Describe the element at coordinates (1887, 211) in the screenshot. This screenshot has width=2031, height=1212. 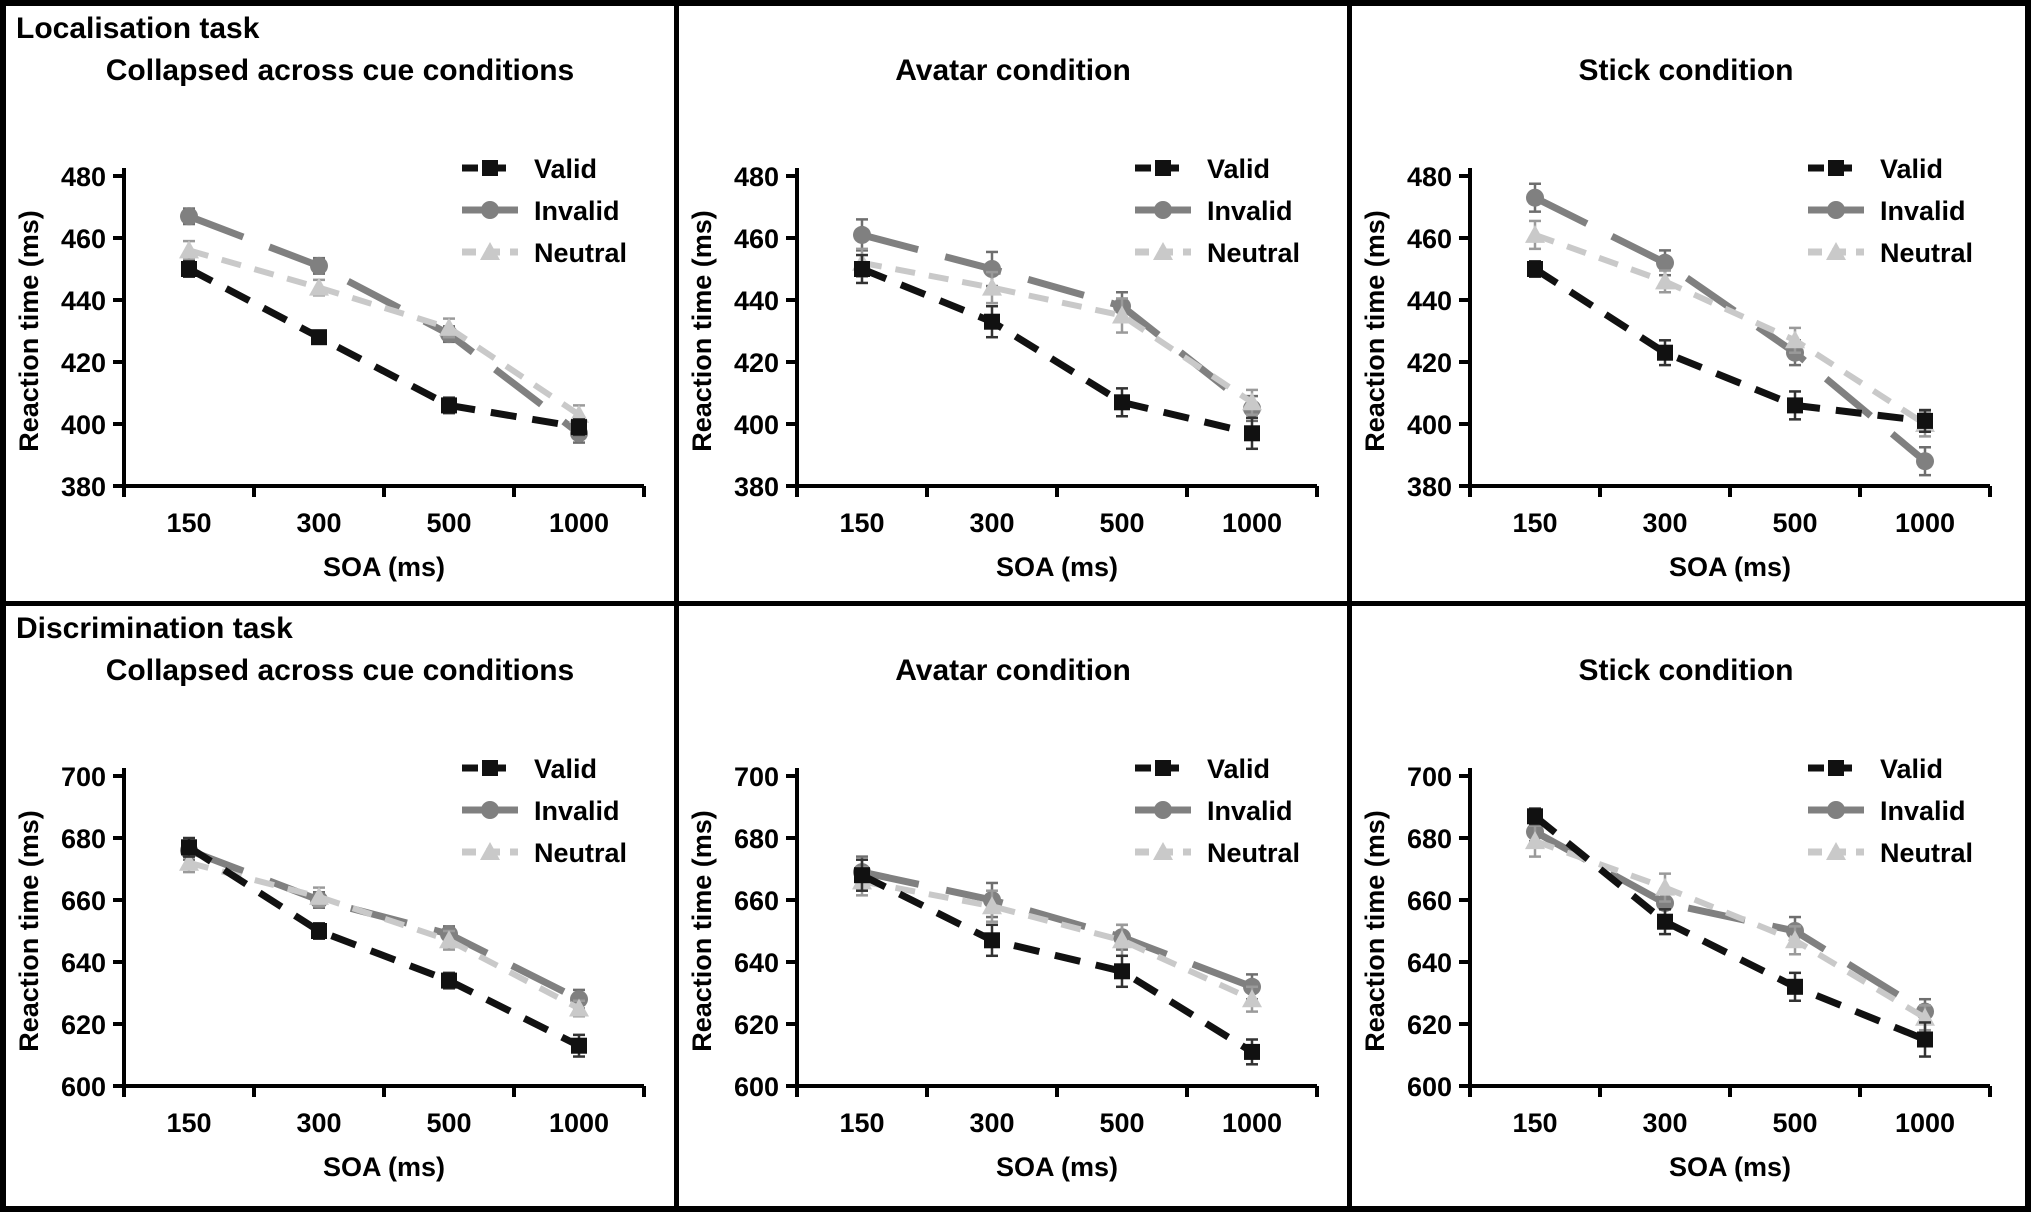
I see `legend-item-invalid: Invalid` at that location.